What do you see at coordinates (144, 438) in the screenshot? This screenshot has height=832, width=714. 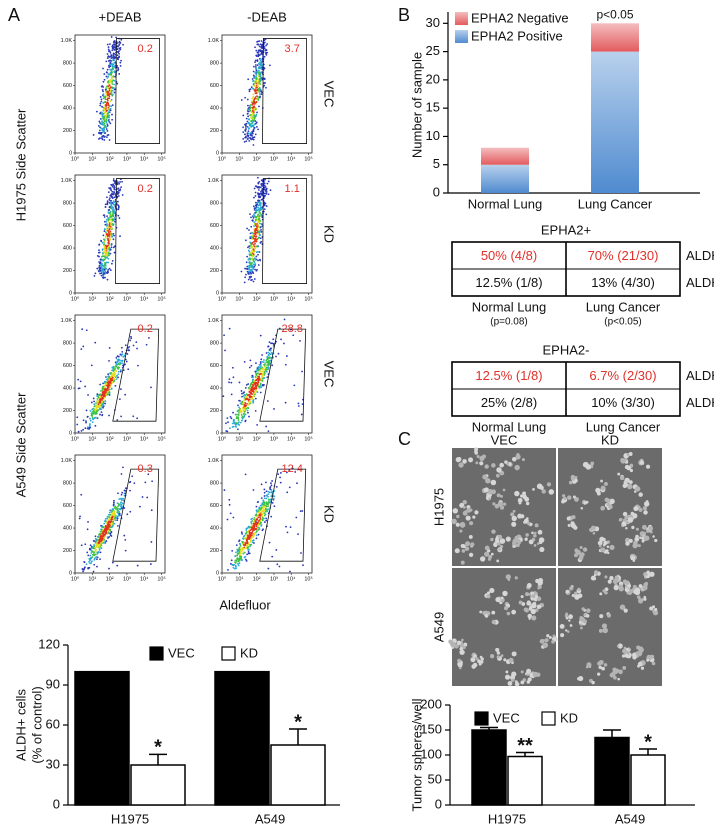 I see `x-tick-label: 10⁴` at bounding box center [144, 438].